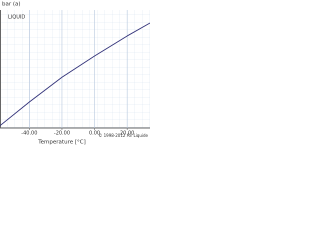 This screenshot has height=240, width=320. Describe the element at coordinates (16, 18) in the screenshot. I see `annotation: LIQUID` at that location.